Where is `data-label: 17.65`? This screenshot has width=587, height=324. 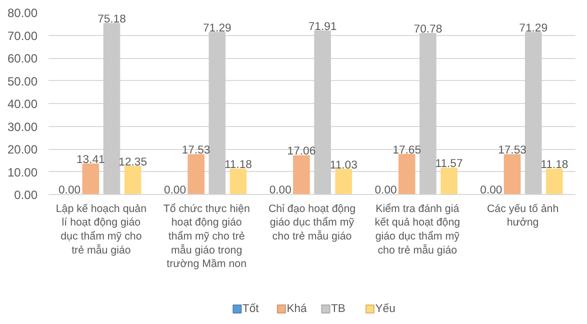 data-label: 17.65 is located at coordinates (407, 150).